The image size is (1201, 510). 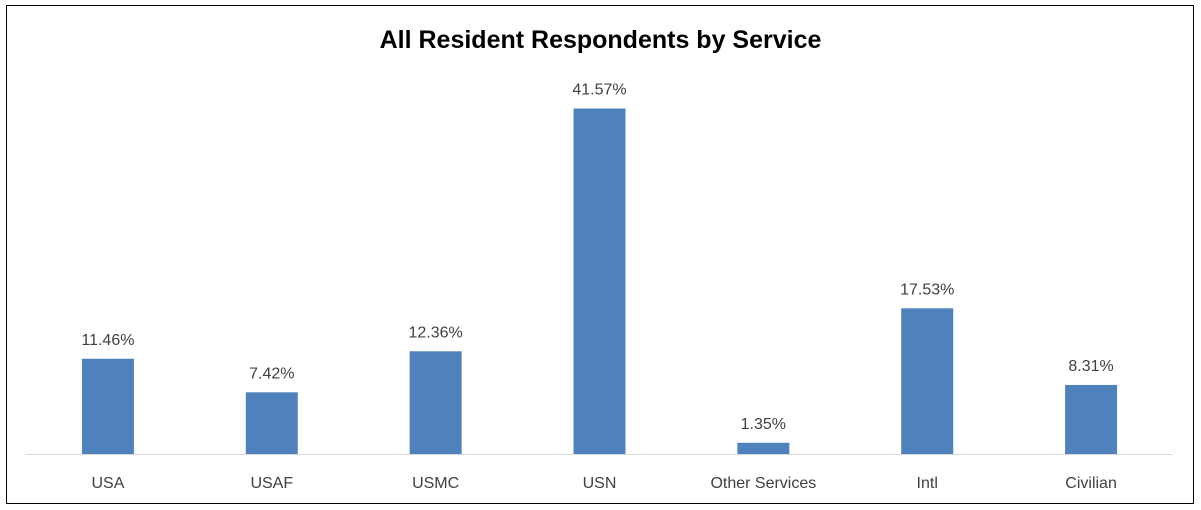 What do you see at coordinates (1091, 419) in the screenshot?
I see `bar-civilian` at bounding box center [1091, 419].